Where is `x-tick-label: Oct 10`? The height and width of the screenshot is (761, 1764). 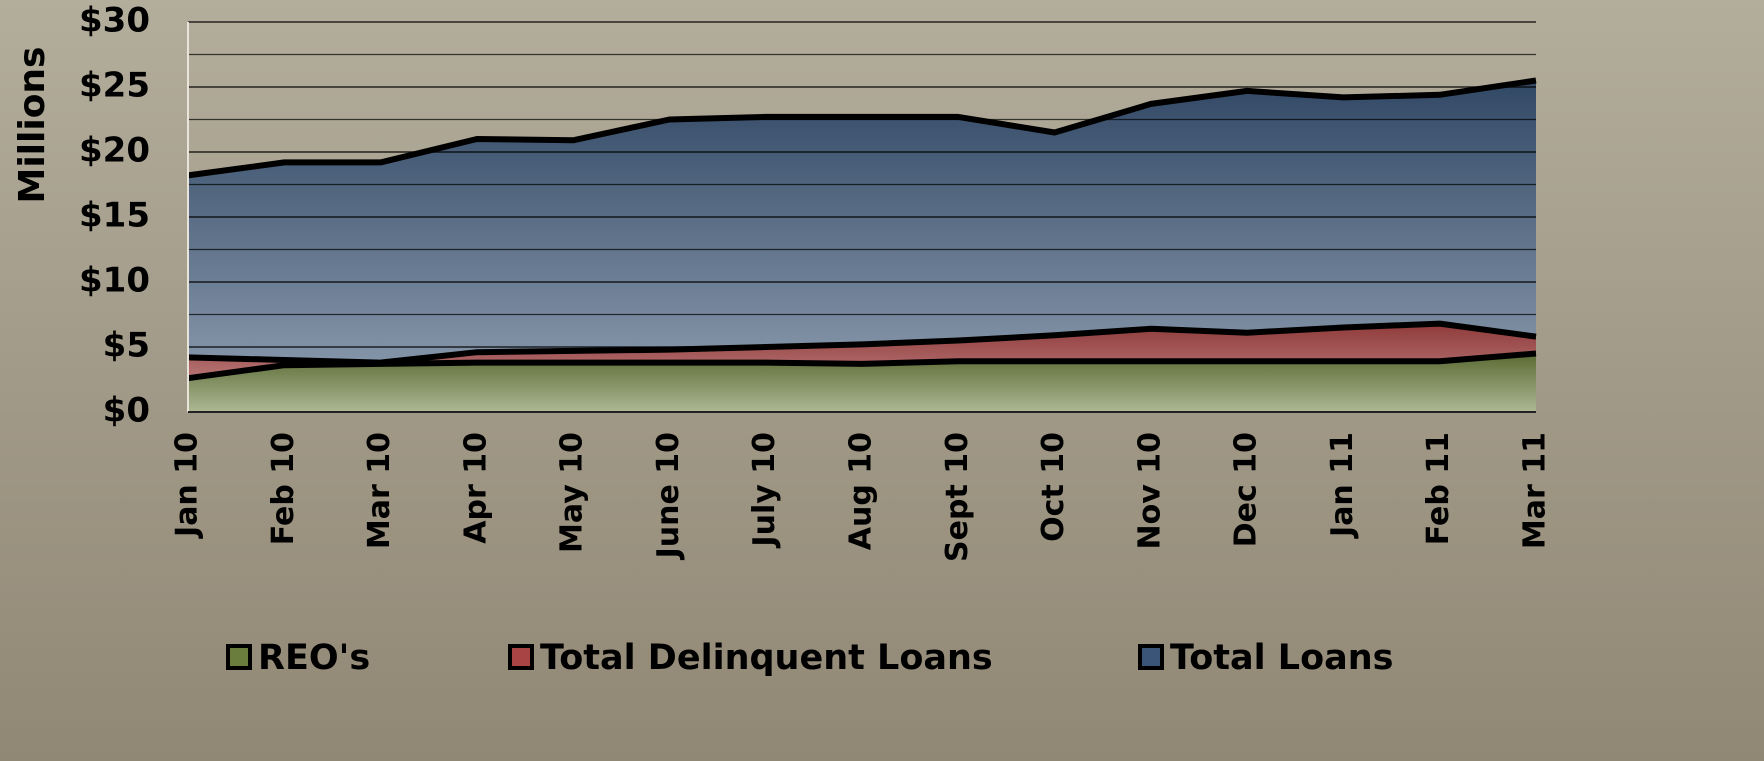
x-tick-label: Oct 10 is located at coordinates (1053, 487).